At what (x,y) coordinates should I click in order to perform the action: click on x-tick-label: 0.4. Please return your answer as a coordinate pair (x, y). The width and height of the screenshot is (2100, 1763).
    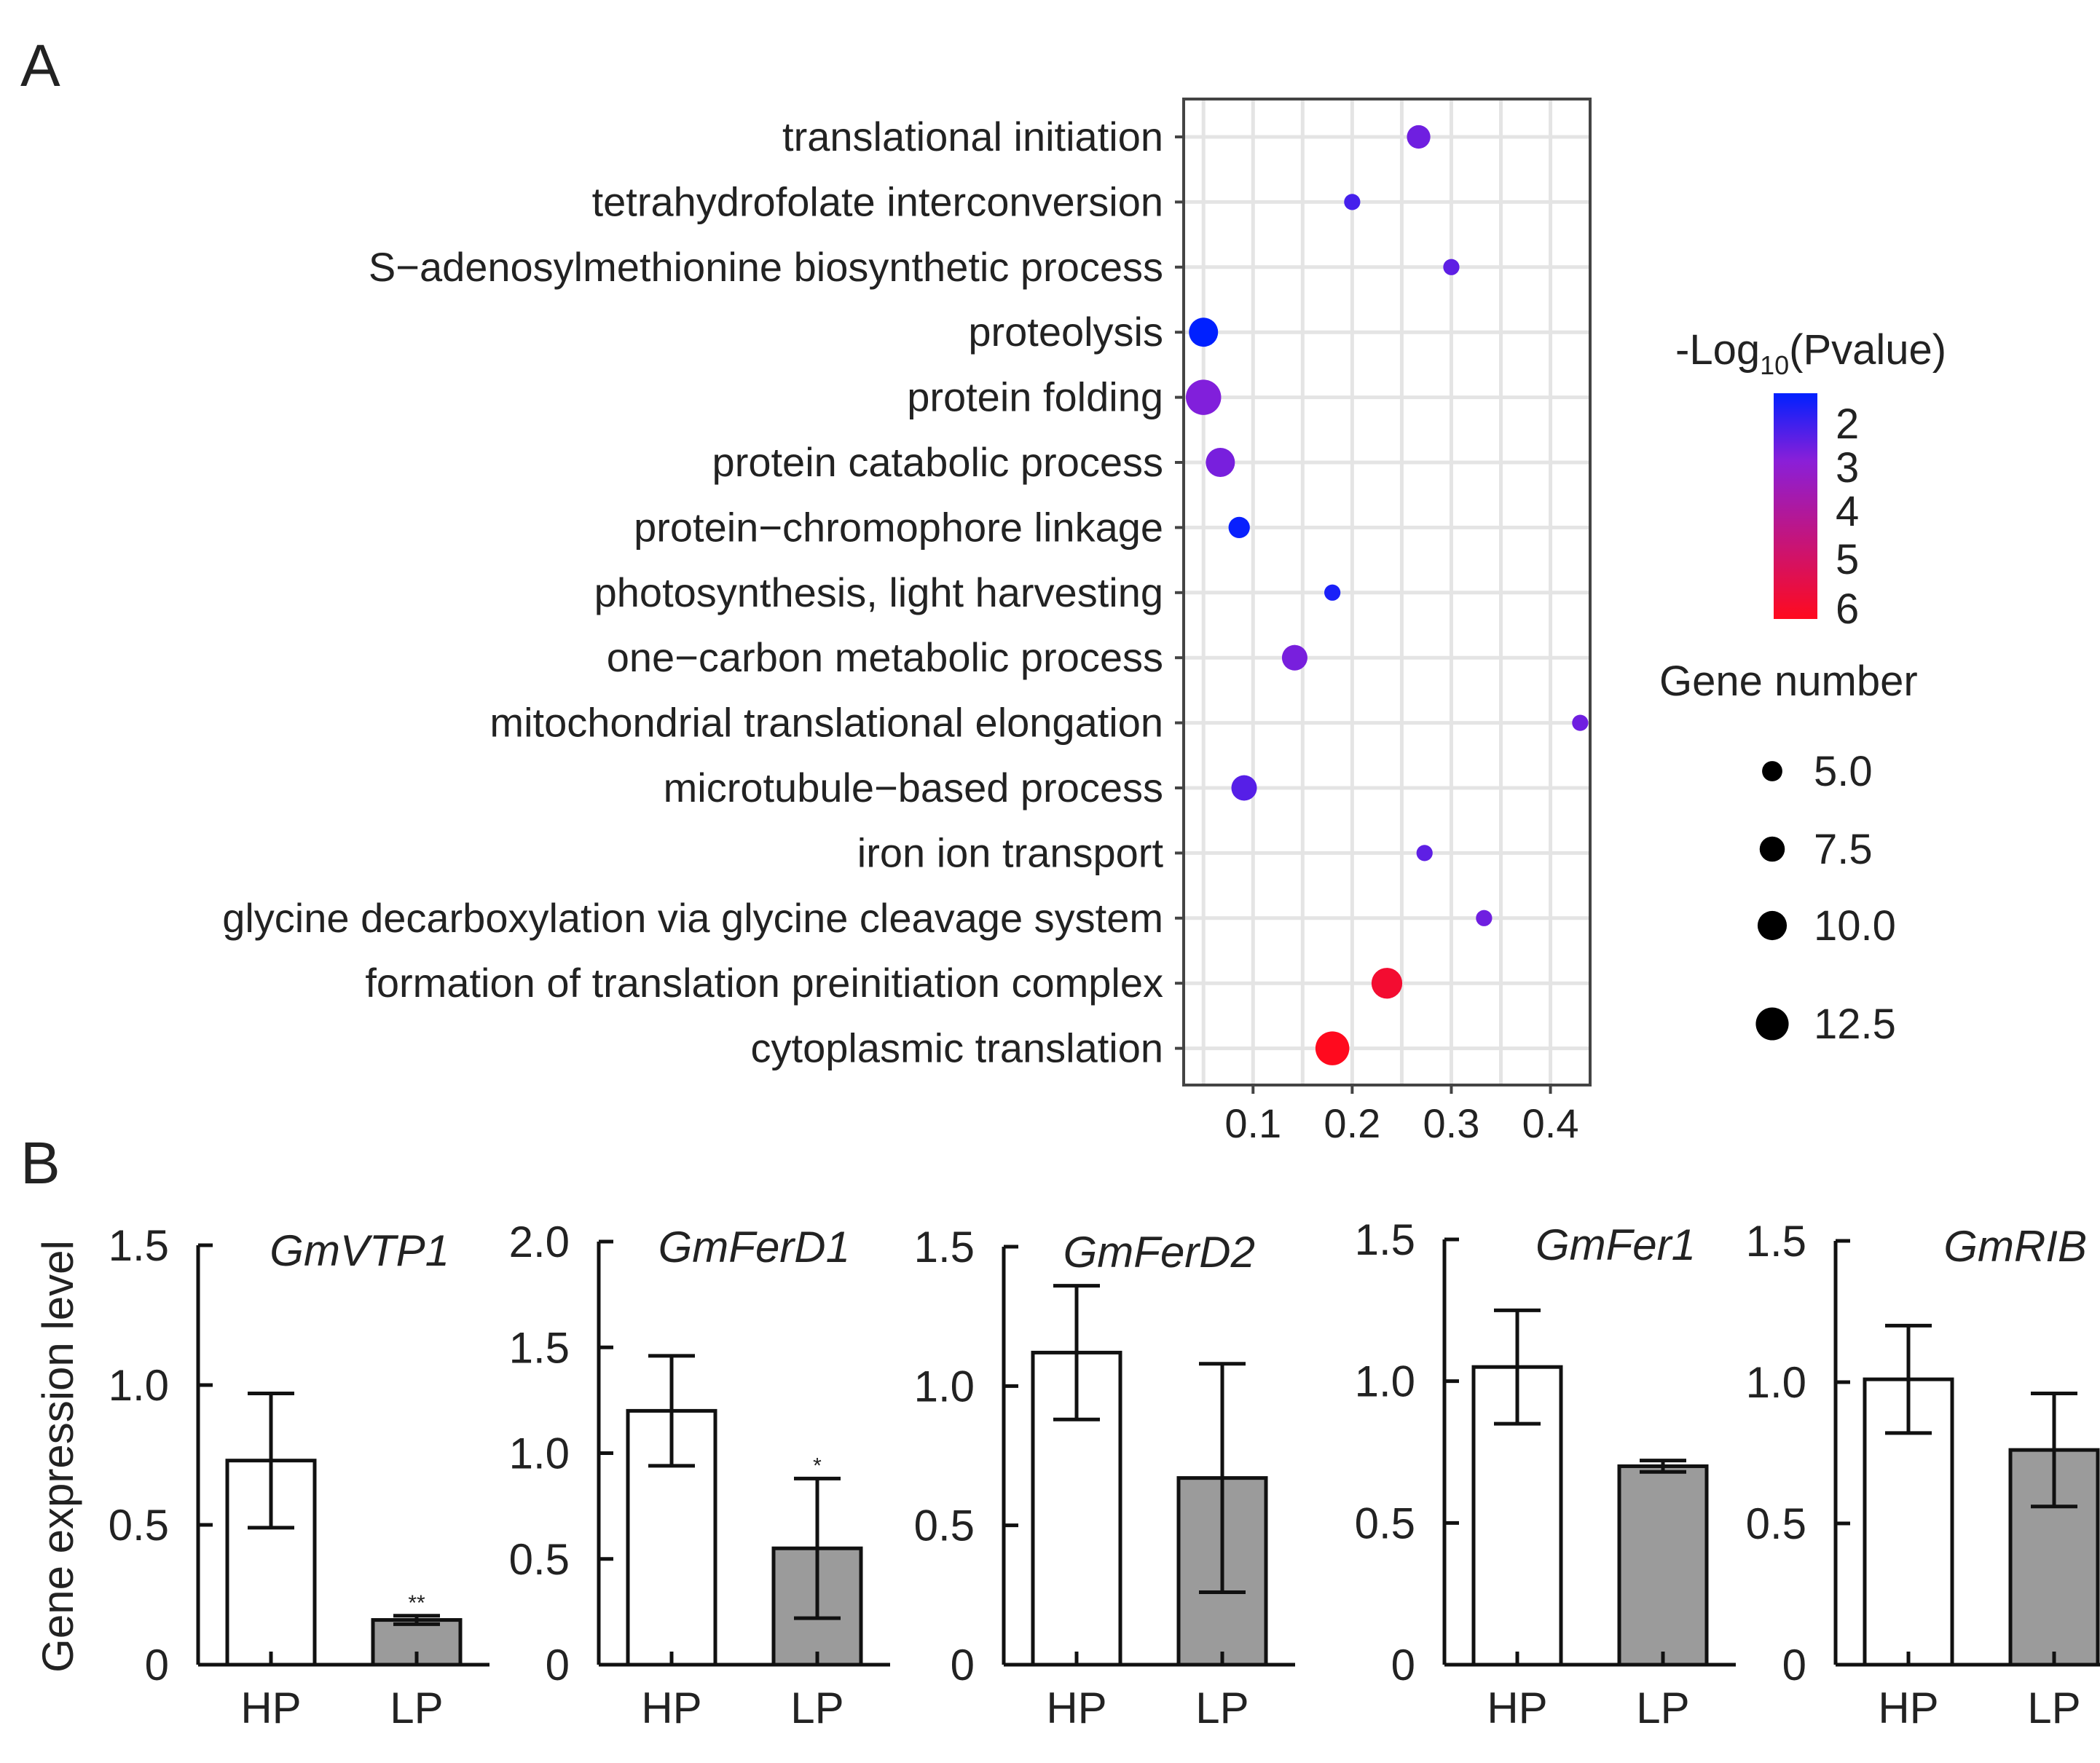
    Looking at the image, I should click on (1550, 1123).